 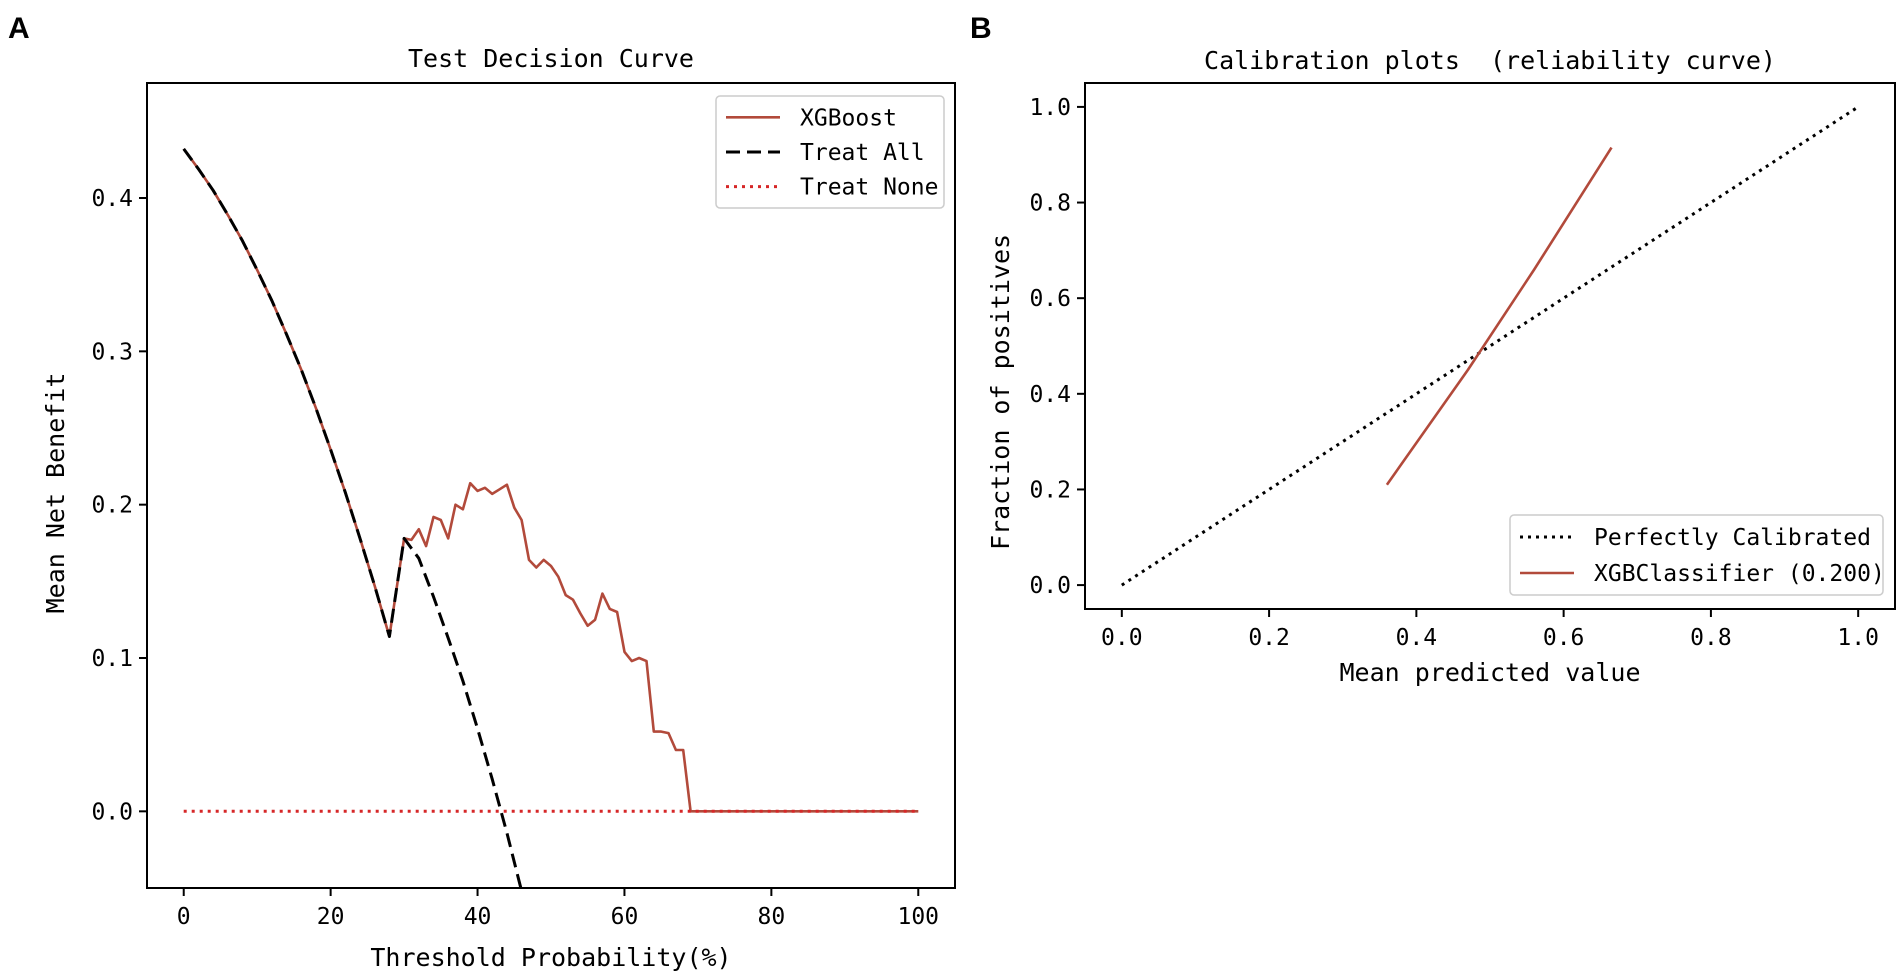 I want to click on panel-b-title: Calibration plots (reliability curve), so click(x=1490, y=60).